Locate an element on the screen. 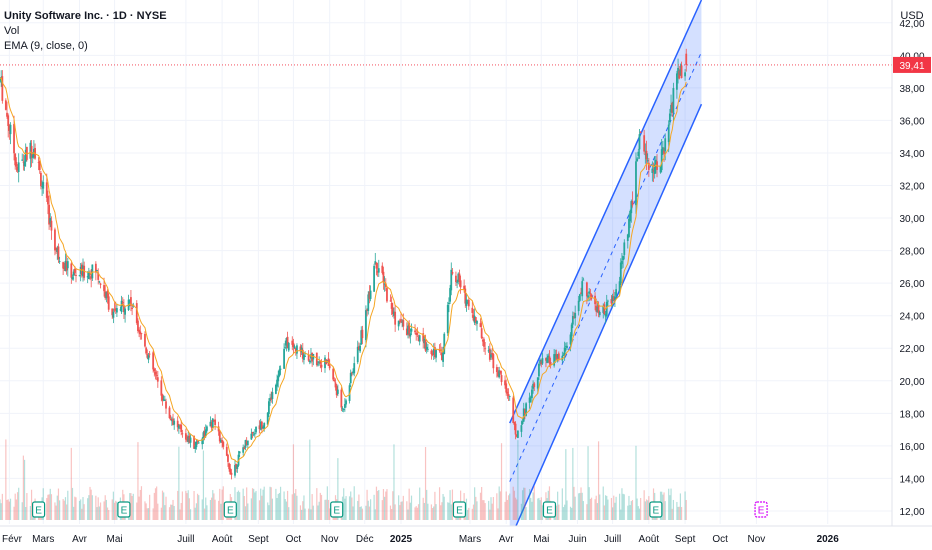 The width and height of the screenshot is (932, 550). symbol-title: Unity Software Inc. · 1D · NYSE is located at coordinates (85, 16).